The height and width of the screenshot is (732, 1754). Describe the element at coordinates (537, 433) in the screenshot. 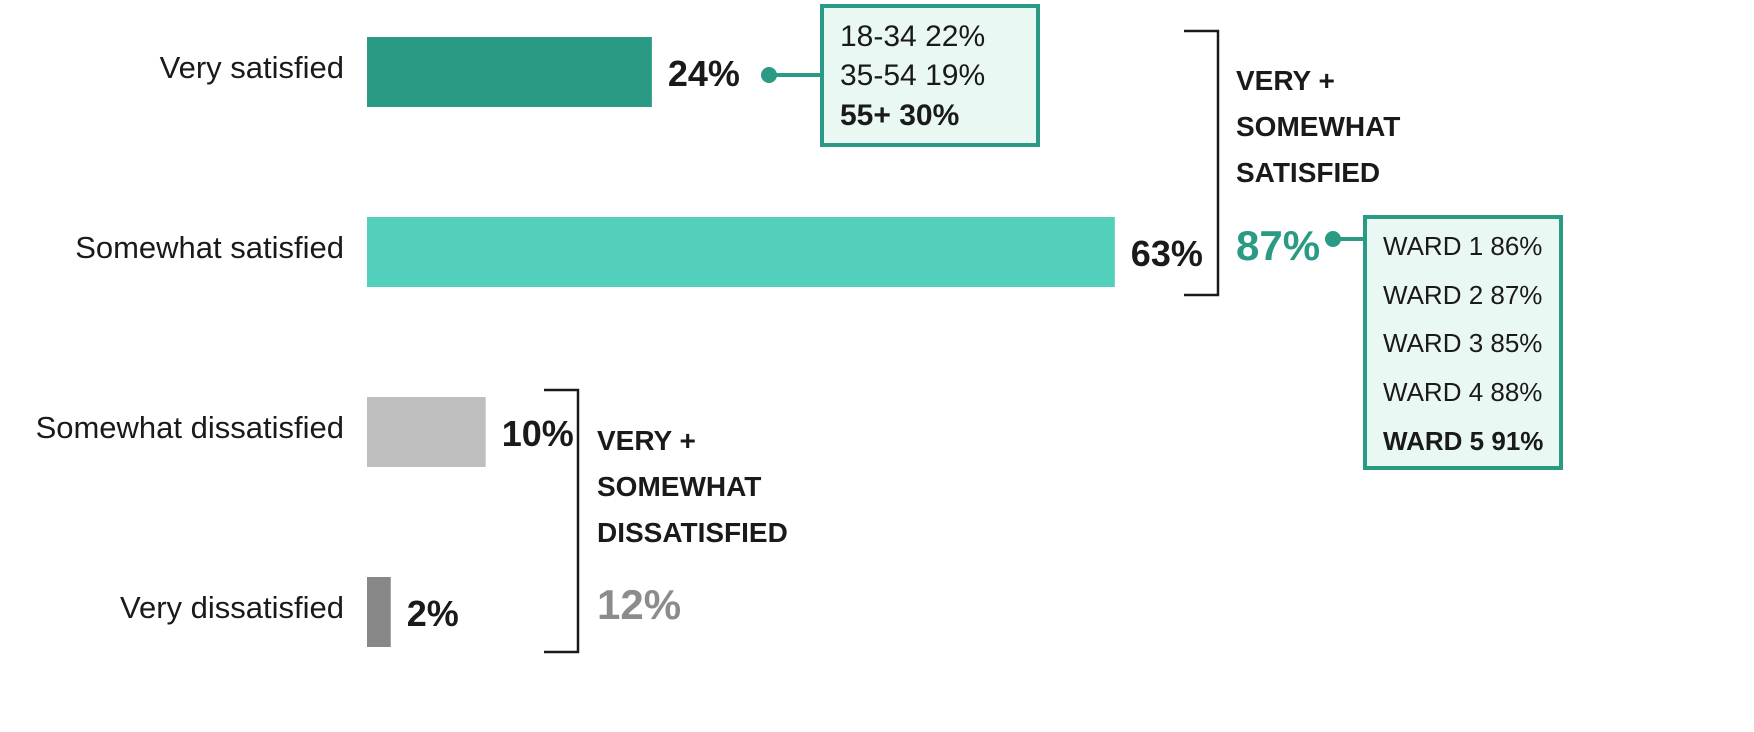

I see `value-label: 10%` at that location.